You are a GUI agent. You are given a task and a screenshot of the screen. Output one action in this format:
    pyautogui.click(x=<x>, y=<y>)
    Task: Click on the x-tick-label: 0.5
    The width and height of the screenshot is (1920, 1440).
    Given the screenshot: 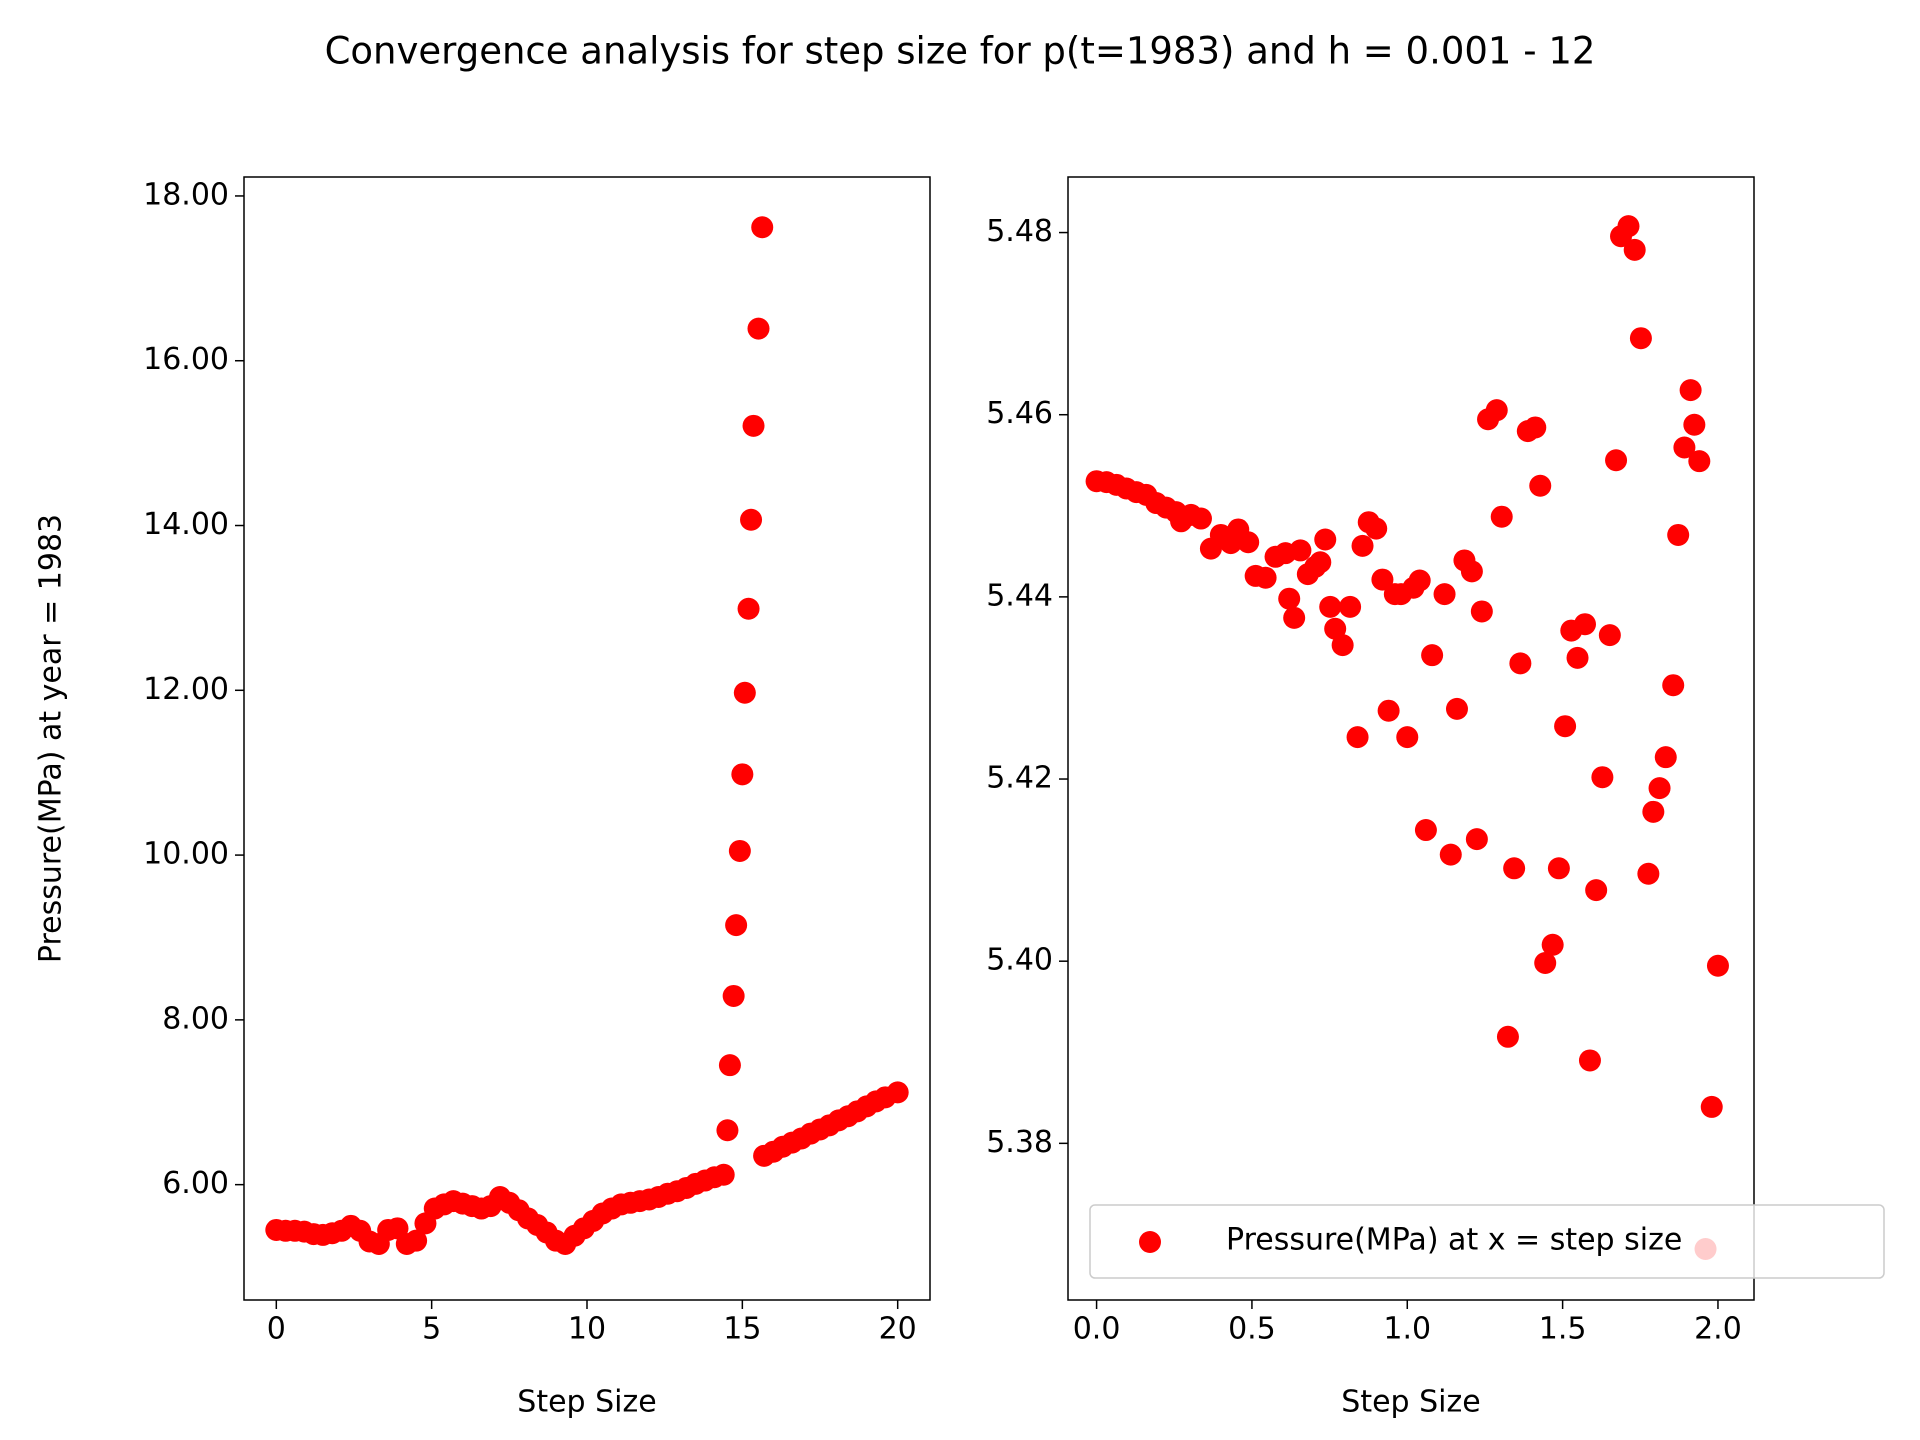 What is the action you would take?
    pyautogui.click(x=1252, y=1329)
    